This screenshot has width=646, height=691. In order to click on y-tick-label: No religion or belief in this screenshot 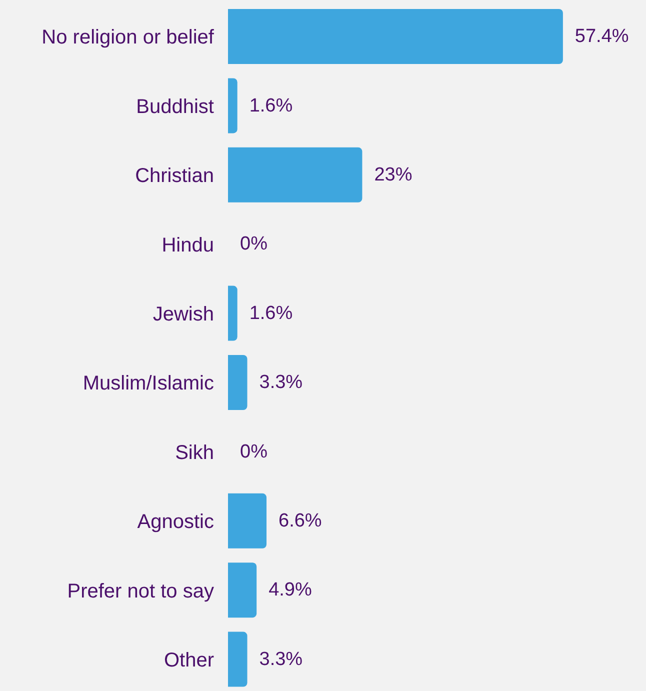, I will do `click(128, 37)`.